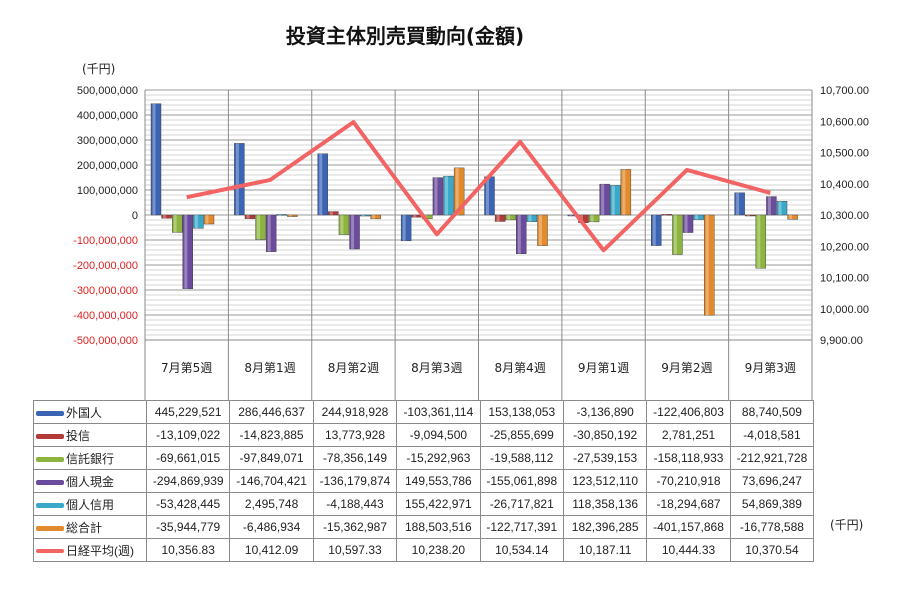 This screenshot has width=914, height=594. Describe the element at coordinates (605, 550) in the screenshot. I see `table-cell: 10,187.11` at that location.